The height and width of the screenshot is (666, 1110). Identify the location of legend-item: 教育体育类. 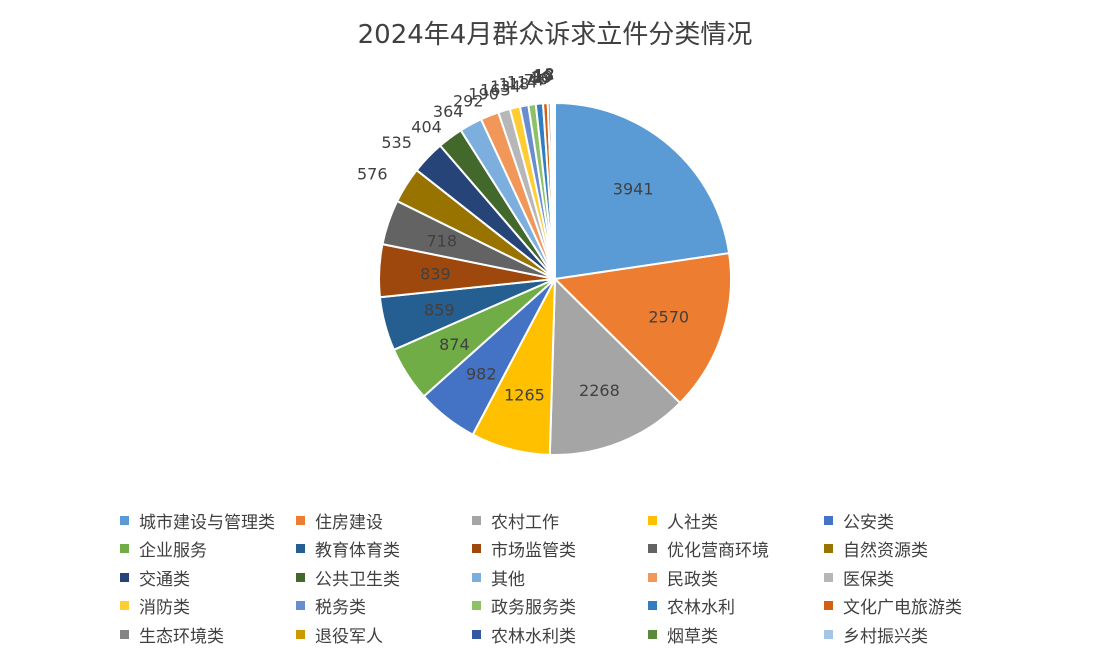
(348, 549).